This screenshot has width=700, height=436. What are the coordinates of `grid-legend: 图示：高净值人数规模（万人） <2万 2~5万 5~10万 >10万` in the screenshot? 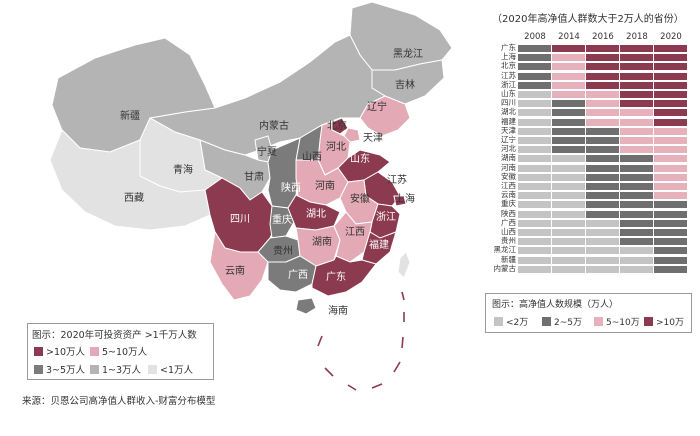 It's located at (588, 313).